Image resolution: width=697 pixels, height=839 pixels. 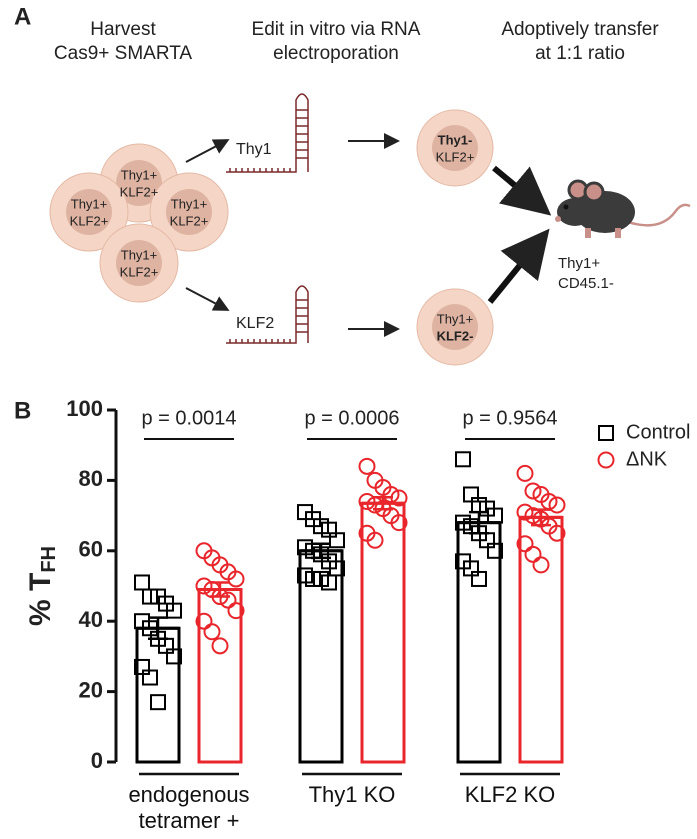 What do you see at coordinates (207, 151) in the screenshot?
I see `arrow` at bounding box center [207, 151].